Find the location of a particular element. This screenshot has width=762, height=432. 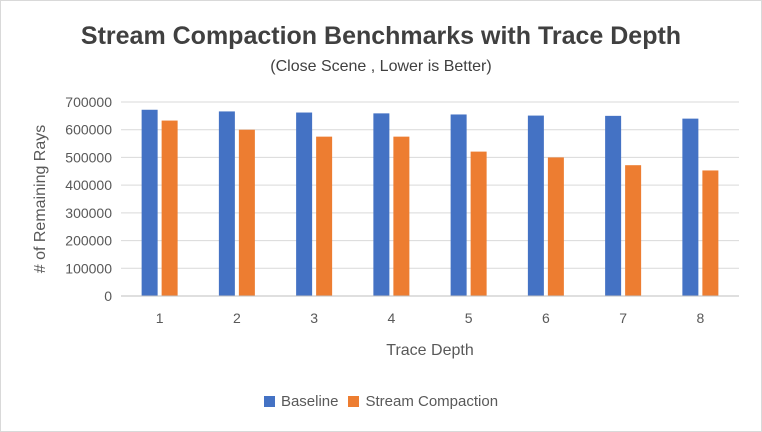

y-tick-label: 400000 is located at coordinates (88, 185).